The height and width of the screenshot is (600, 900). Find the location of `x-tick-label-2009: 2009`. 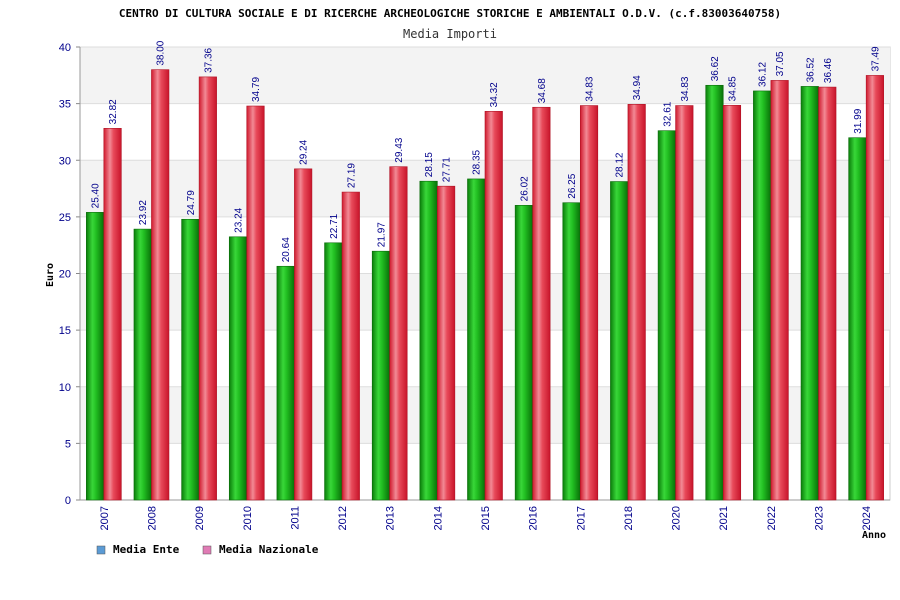

x-tick-label-2009: 2009 is located at coordinates (200, 518).